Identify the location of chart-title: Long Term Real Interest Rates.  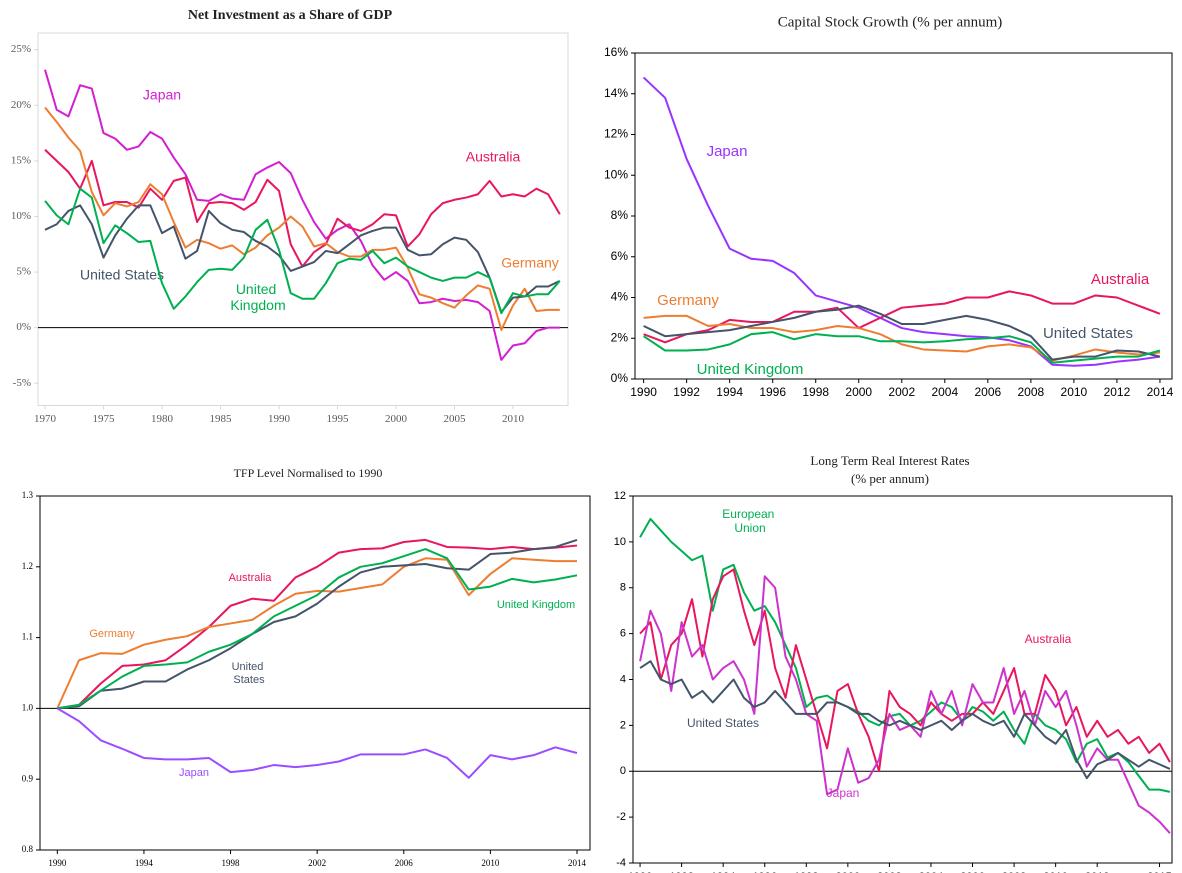
(889, 460).